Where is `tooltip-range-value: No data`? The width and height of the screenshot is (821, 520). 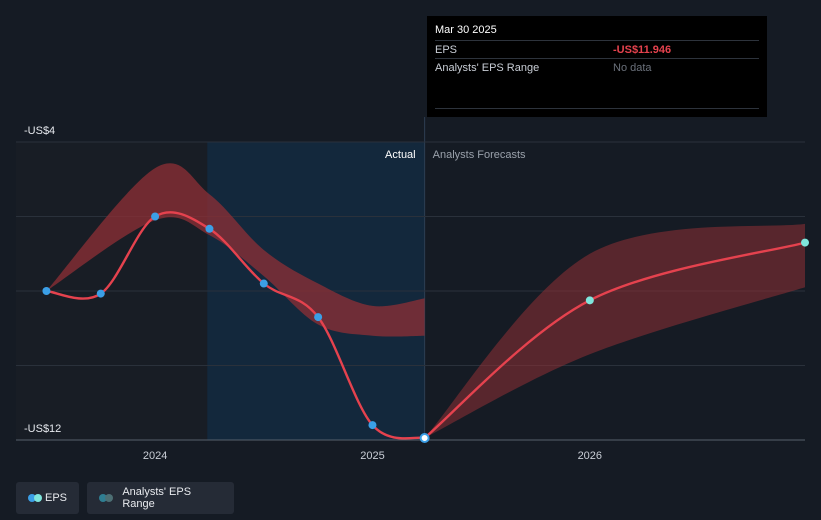
tooltip-range-value: No data is located at coordinates (632, 68).